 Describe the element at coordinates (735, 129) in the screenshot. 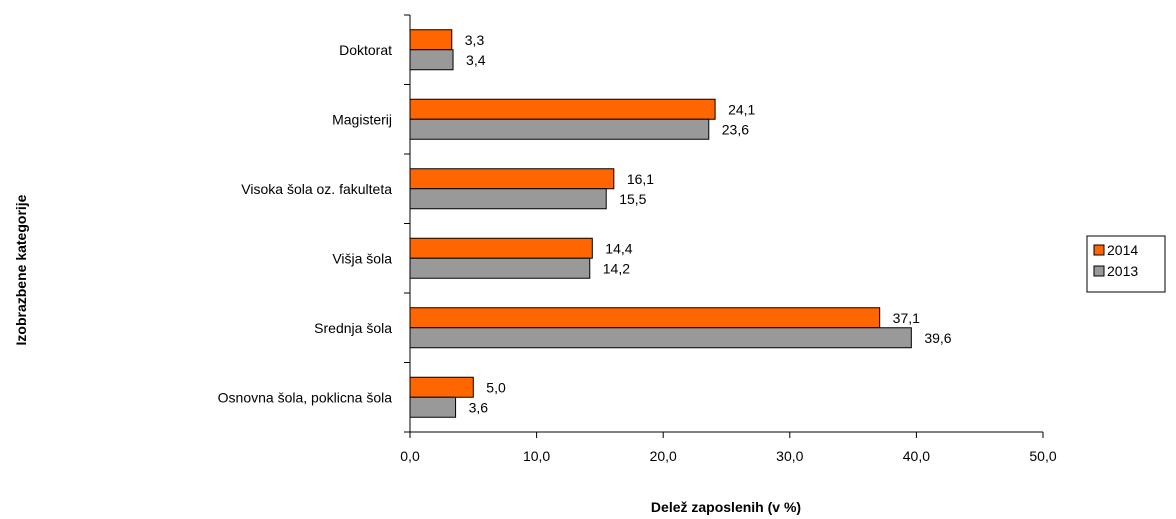

I see `data-label-2013-1: 23,6` at that location.